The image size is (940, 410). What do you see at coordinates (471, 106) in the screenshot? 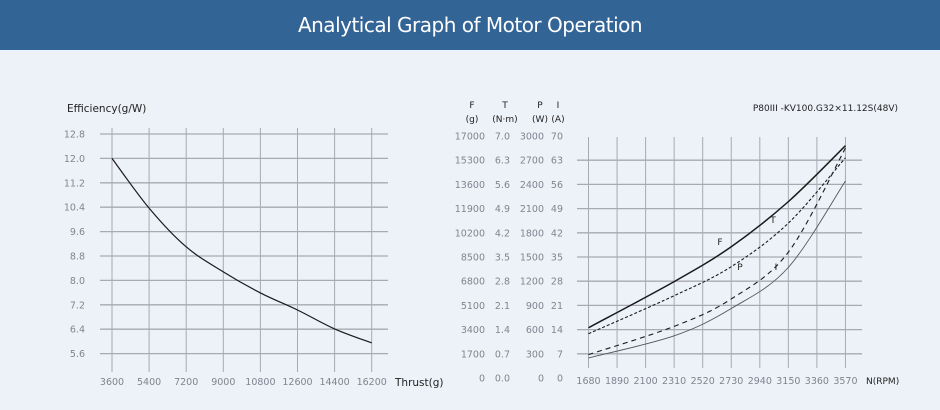
I see `y-axis-name-f: F` at bounding box center [471, 106].